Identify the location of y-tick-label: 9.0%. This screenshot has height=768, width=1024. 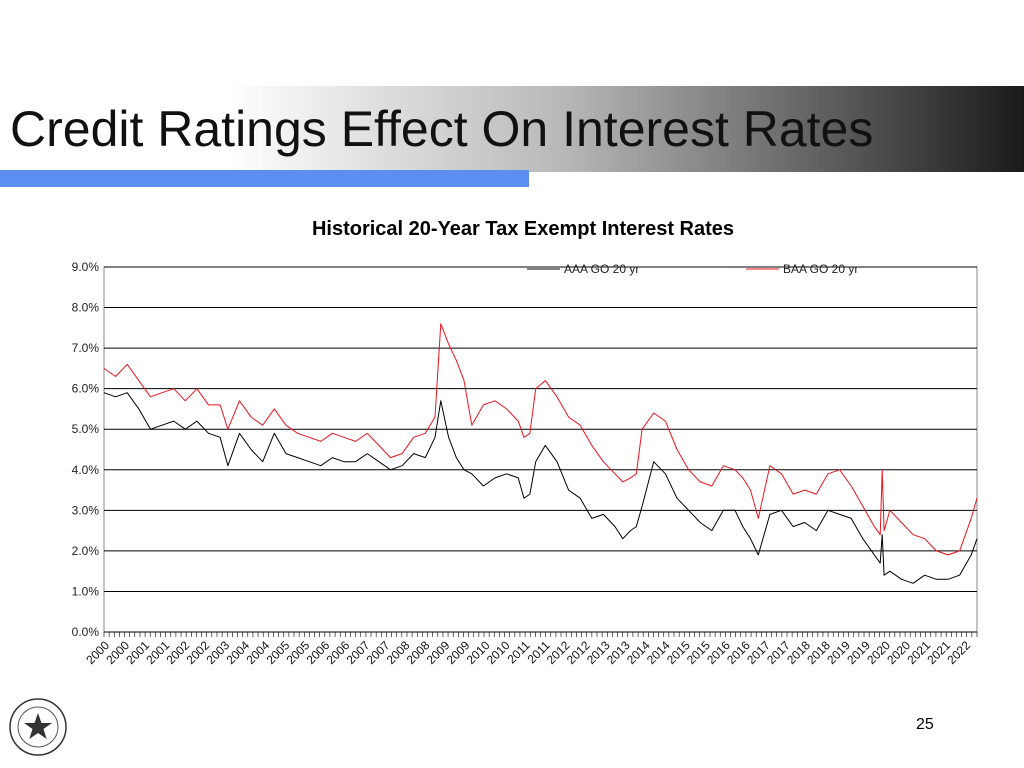
(86, 267).